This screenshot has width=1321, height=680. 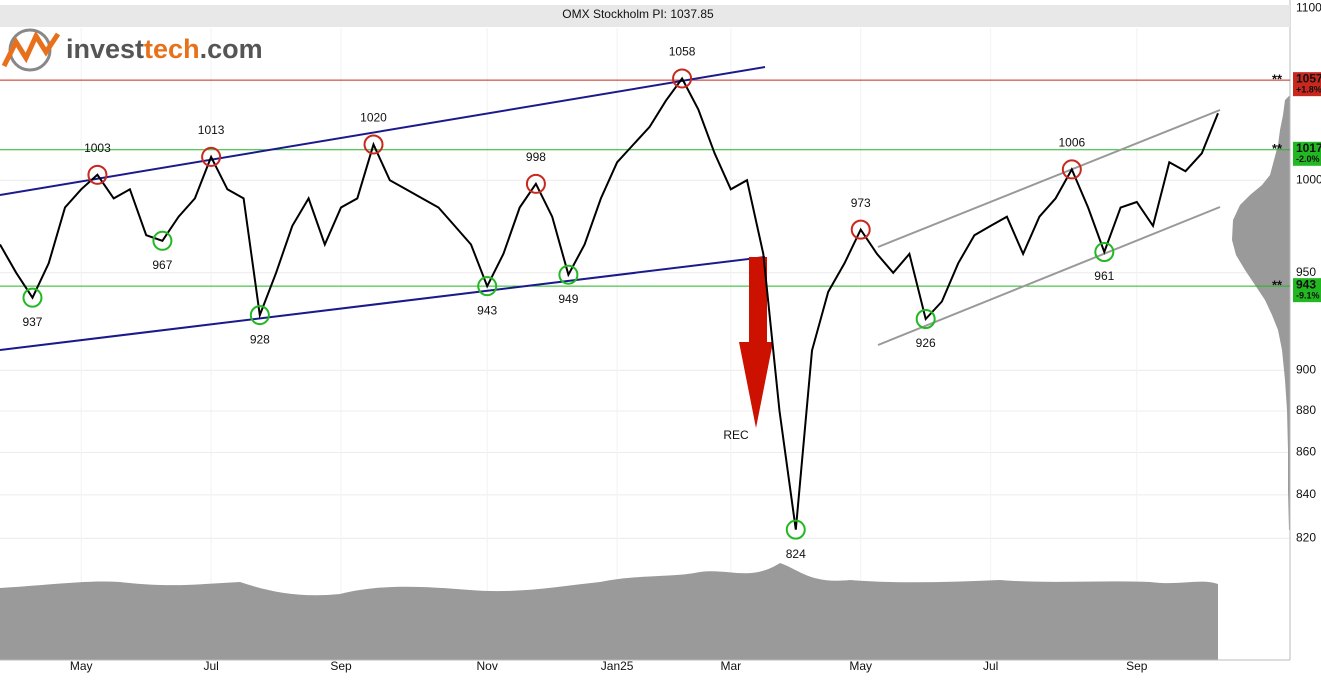 I want to click on x-tick-label: Jan25, so click(x=617, y=666).